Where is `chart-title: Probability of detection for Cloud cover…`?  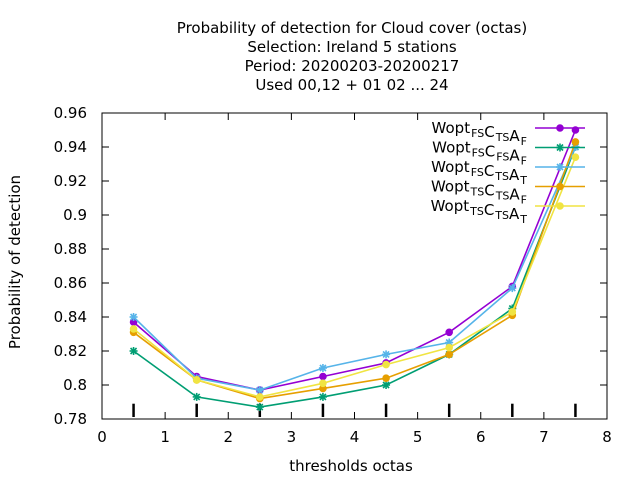
chart-title: Probability of detection for Cloud cover… is located at coordinates (352, 56).